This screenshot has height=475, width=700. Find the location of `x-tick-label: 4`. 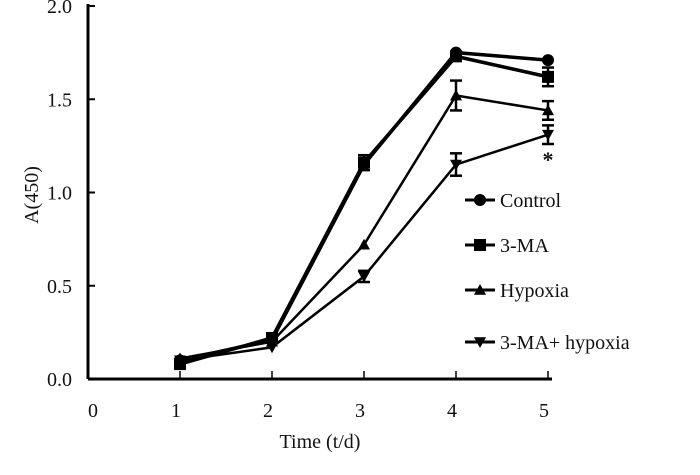

x-tick-label: 4 is located at coordinates (452, 411).